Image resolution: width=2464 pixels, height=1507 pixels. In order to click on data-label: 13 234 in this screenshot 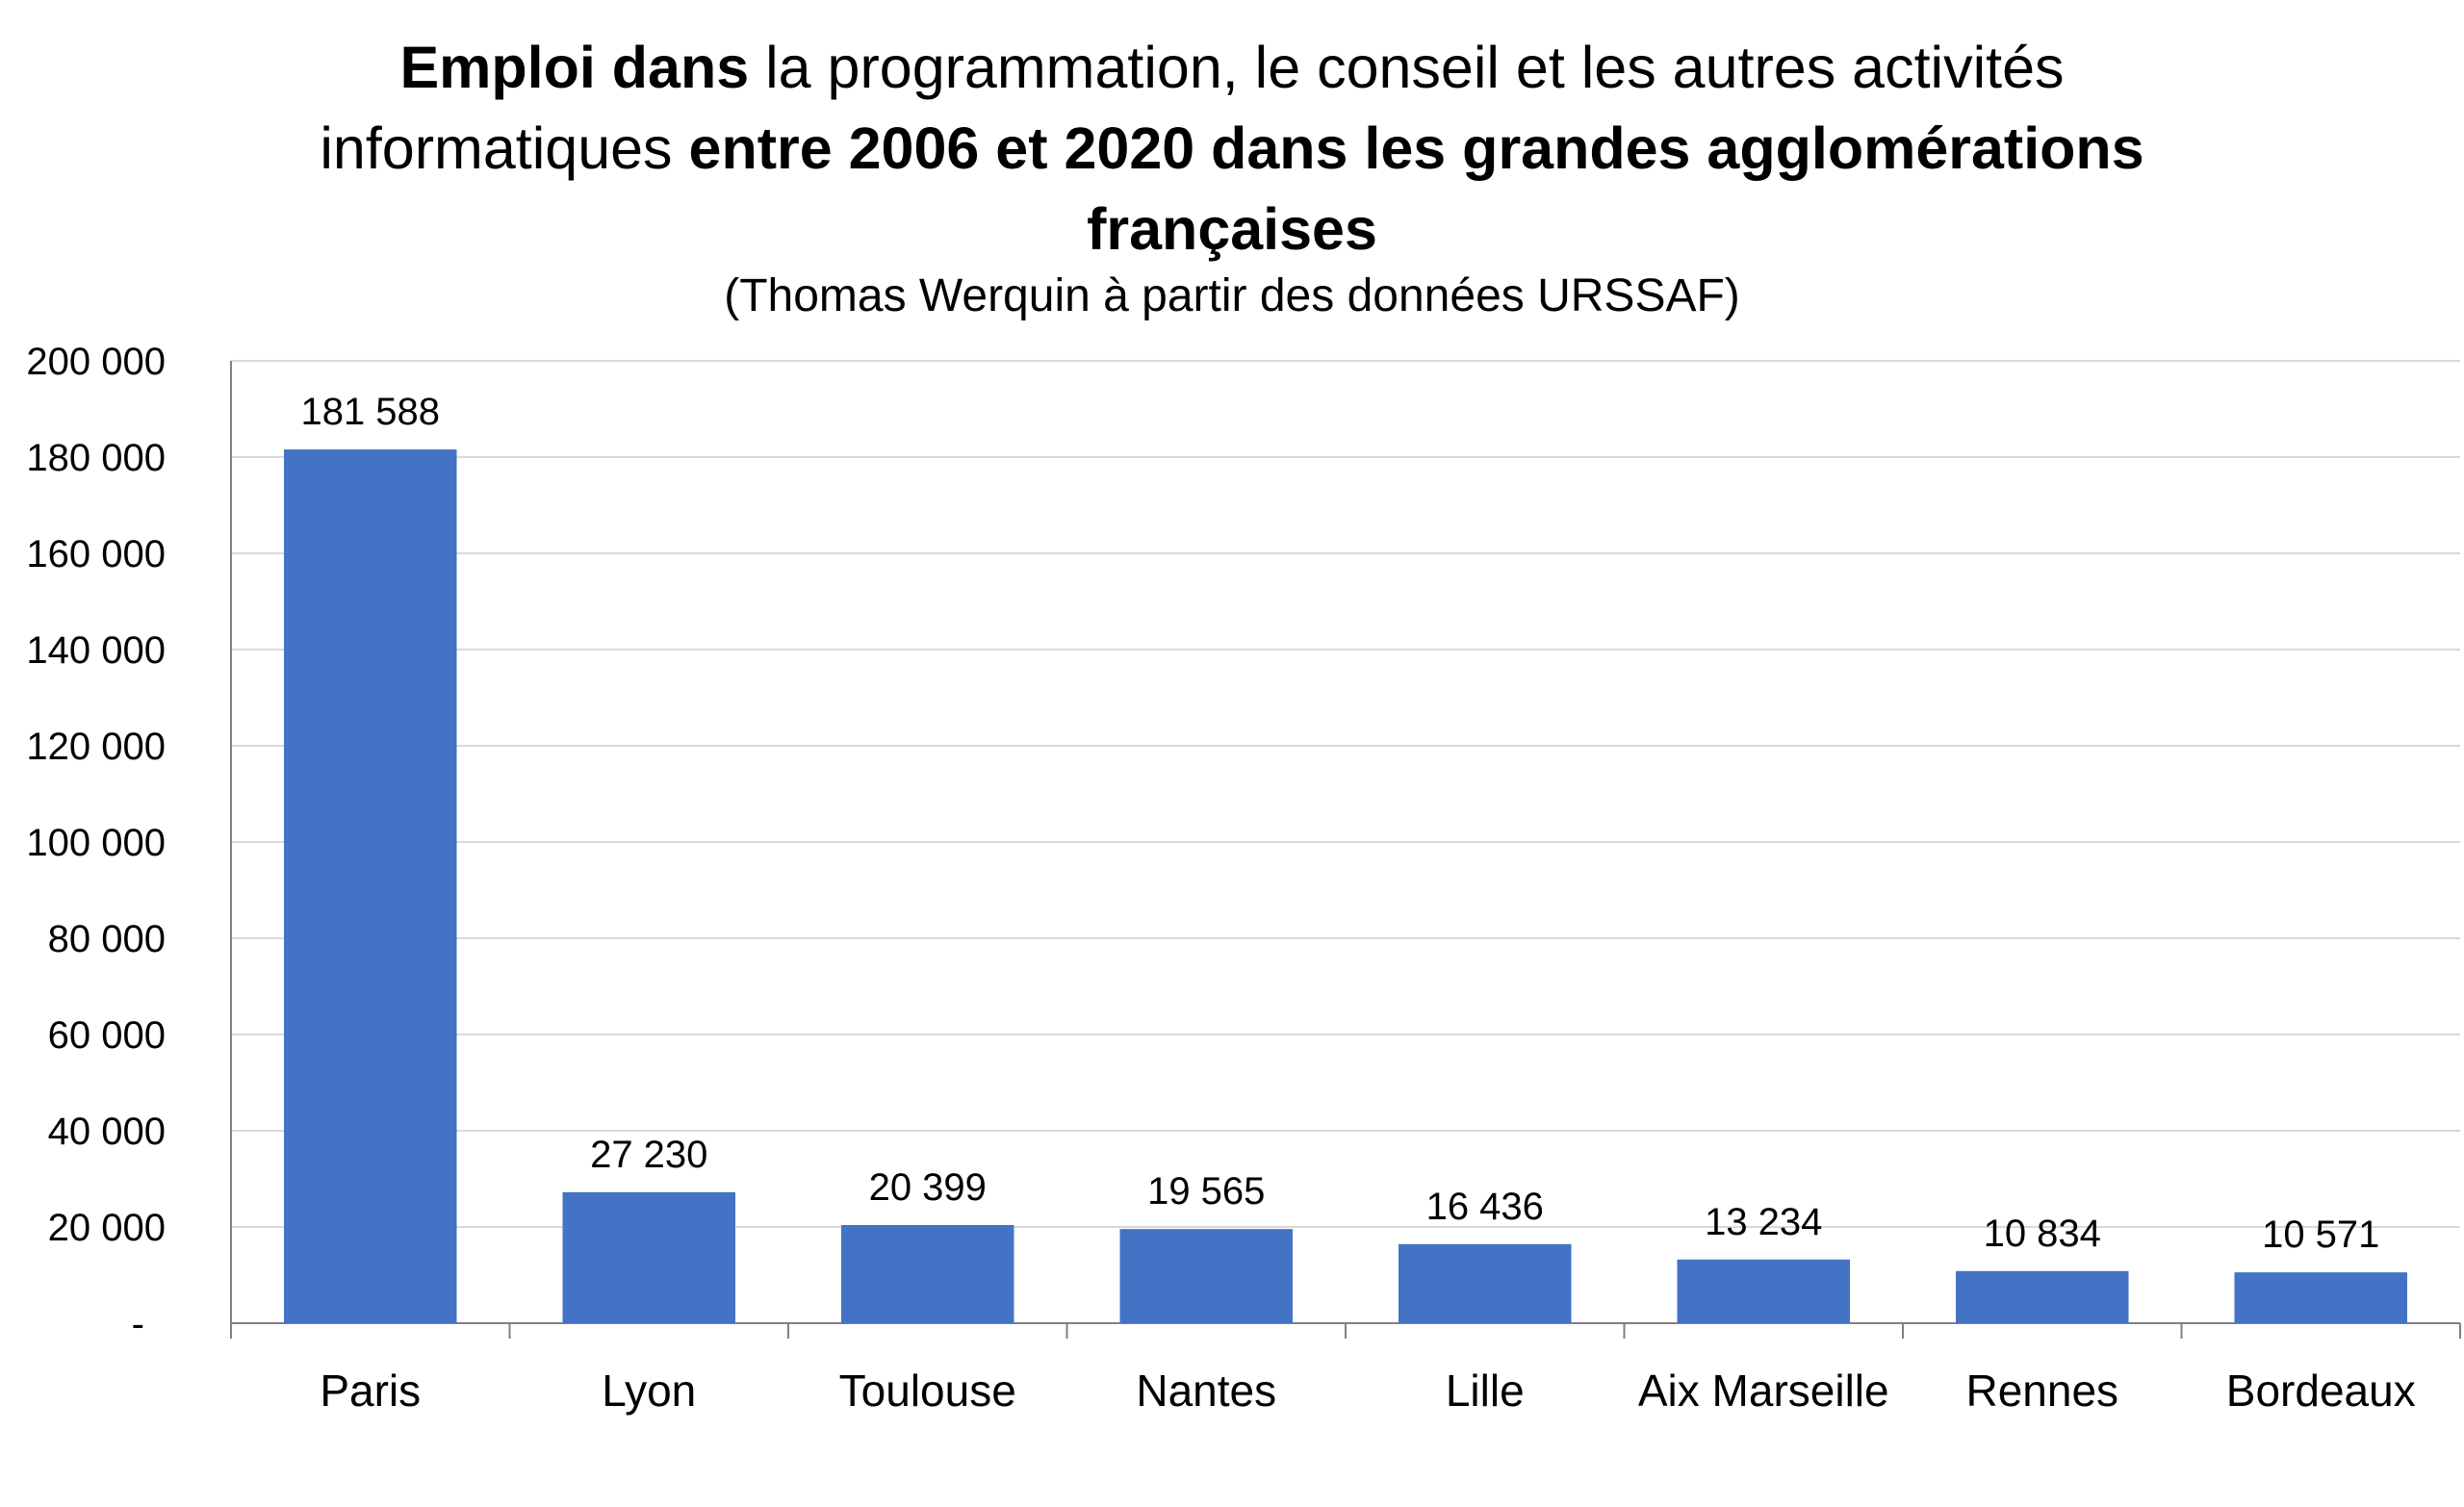, I will do `click(1763, 1222)`.